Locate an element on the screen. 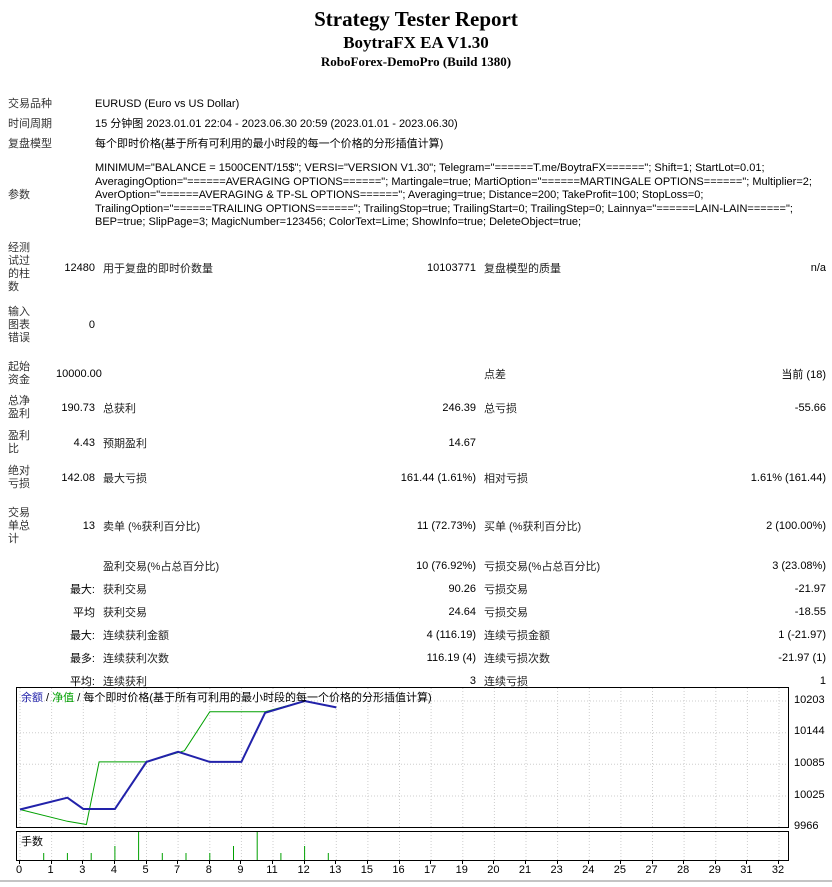 The width and height of the screenshot is (832, 887). x-axis-label-9: 12 is located at coordinates (303, 870).